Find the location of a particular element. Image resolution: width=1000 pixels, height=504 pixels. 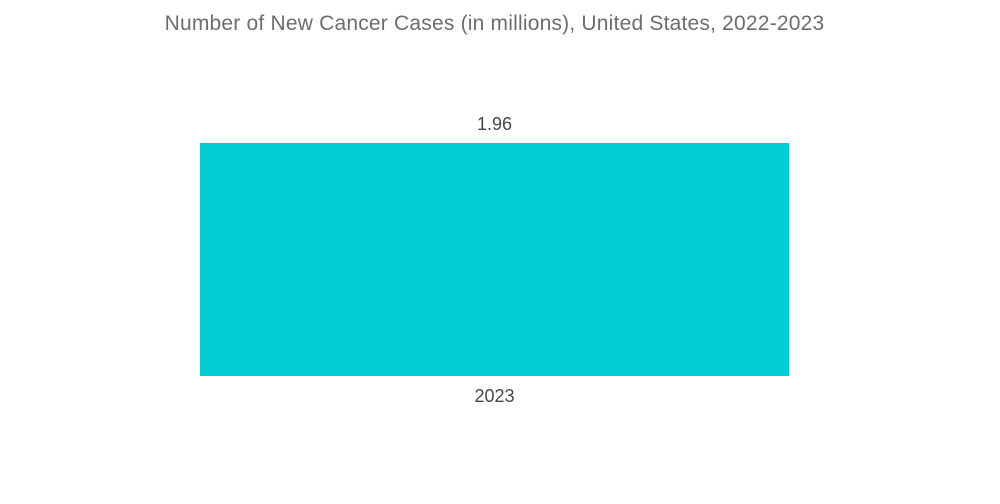

bar-value-label: 1.96 is located at coordinates (494, 124).